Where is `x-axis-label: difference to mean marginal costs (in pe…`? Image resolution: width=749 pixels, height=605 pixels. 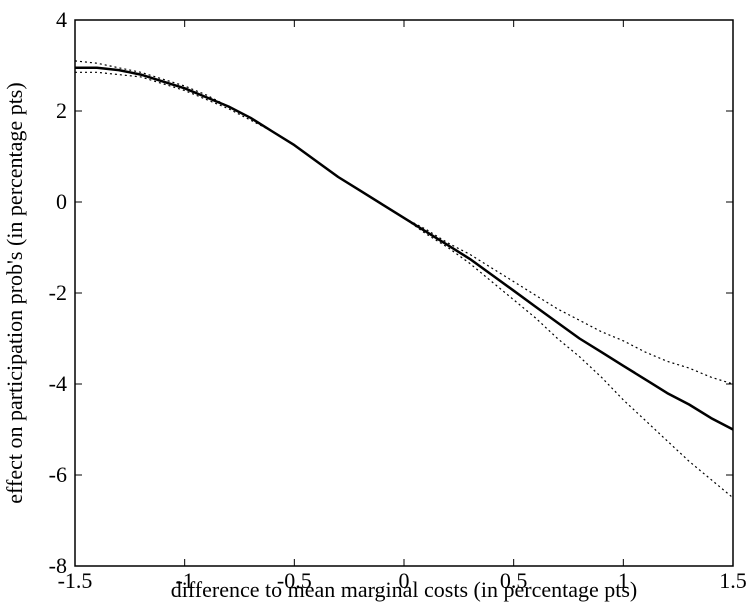 x-axis-label: difference to mean marginal costs (in pe… is located at coordinates (404, 589).